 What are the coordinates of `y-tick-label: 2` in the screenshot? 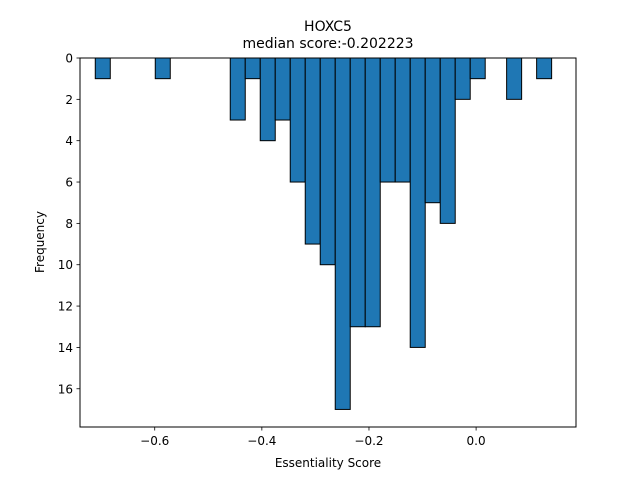 It's located at (69, 100).